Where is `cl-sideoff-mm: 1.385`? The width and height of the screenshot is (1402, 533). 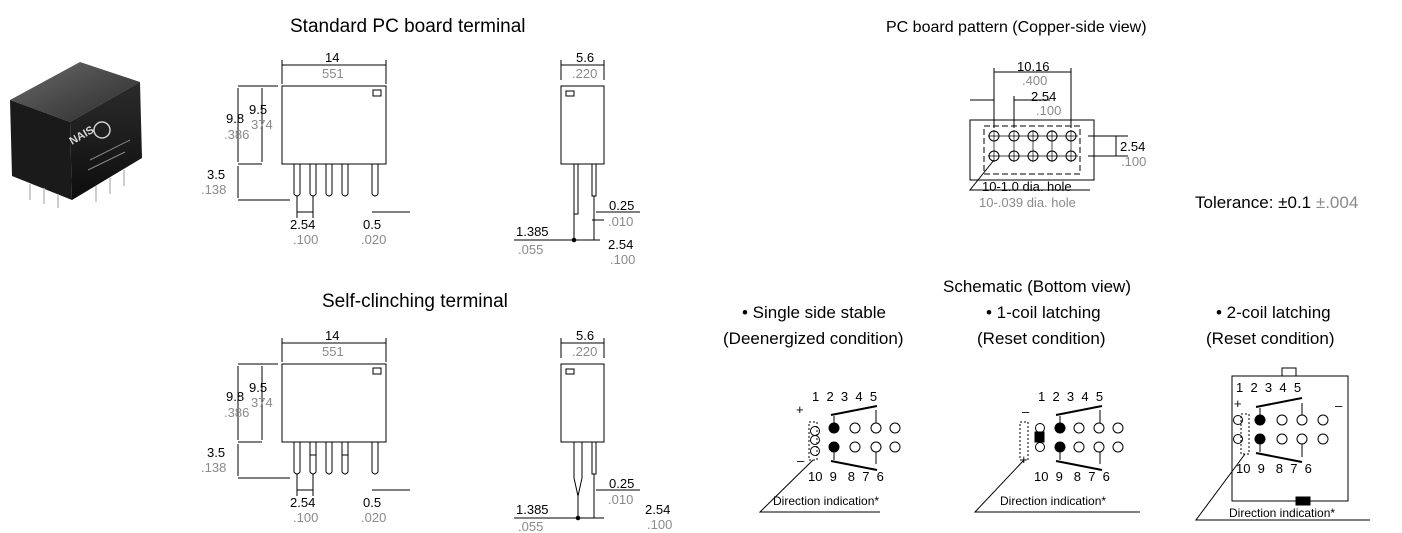 cl-sideoff-mm: 1.385 is located at coordinates (532, 509).